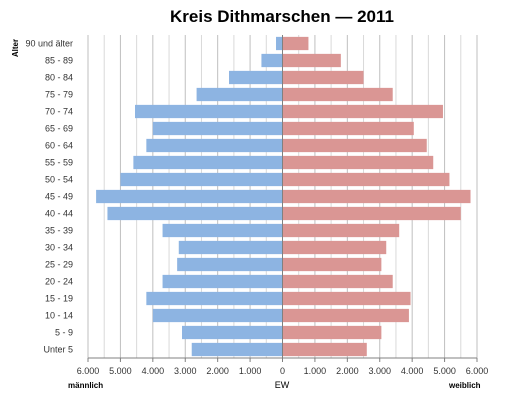 The width and height of the screenshot is (505, 400). What do you see at coordinates (282, 16) in the screenshot?
I see `chart-title: Kreis Dithmarschen — 2011` at bounding box center [282, 16].